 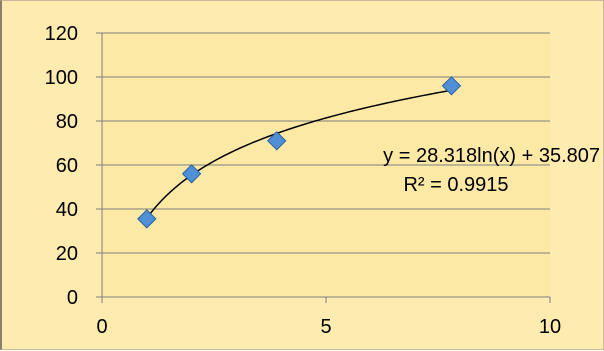 I want to click on x-tick-label-0: 0, so click(x=101, y=327).